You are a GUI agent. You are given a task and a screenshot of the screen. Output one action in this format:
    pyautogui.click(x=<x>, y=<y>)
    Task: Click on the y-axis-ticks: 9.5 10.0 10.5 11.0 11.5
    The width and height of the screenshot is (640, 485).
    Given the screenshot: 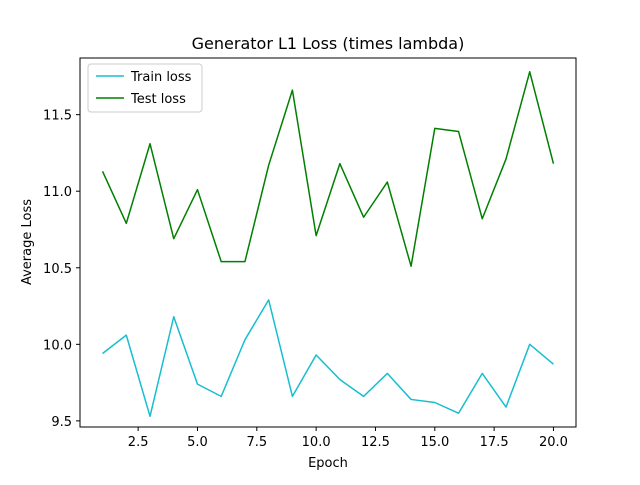 What is the action you would take?
    pyautogui.click(x=61, y=269)
    